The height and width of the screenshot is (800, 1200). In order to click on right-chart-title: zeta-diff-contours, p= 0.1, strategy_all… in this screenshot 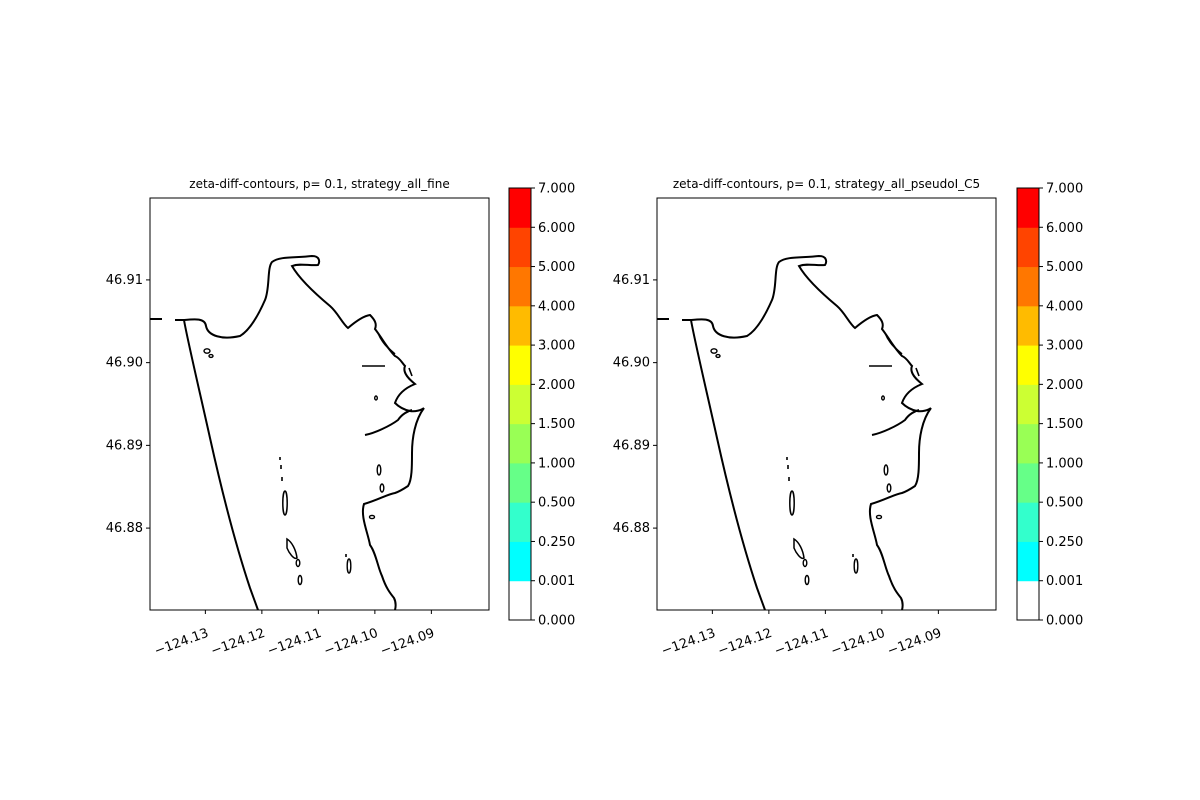, I will do `click(826, 184)`.